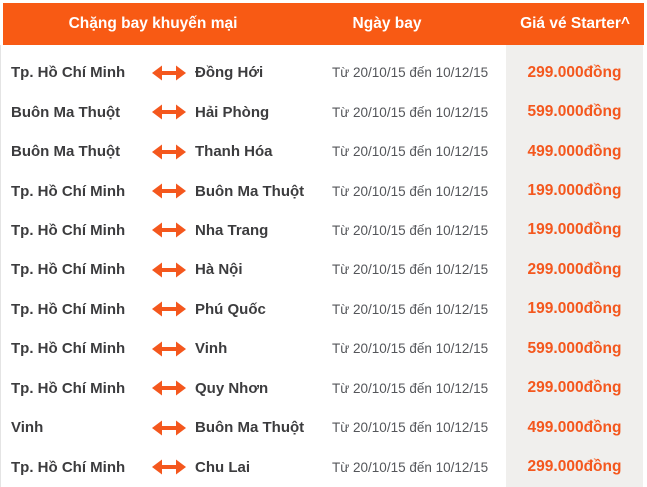 The height and width of the screenshot is (487, 647). I want to click on destination-city: Hải Phòng, so click(232, 112).